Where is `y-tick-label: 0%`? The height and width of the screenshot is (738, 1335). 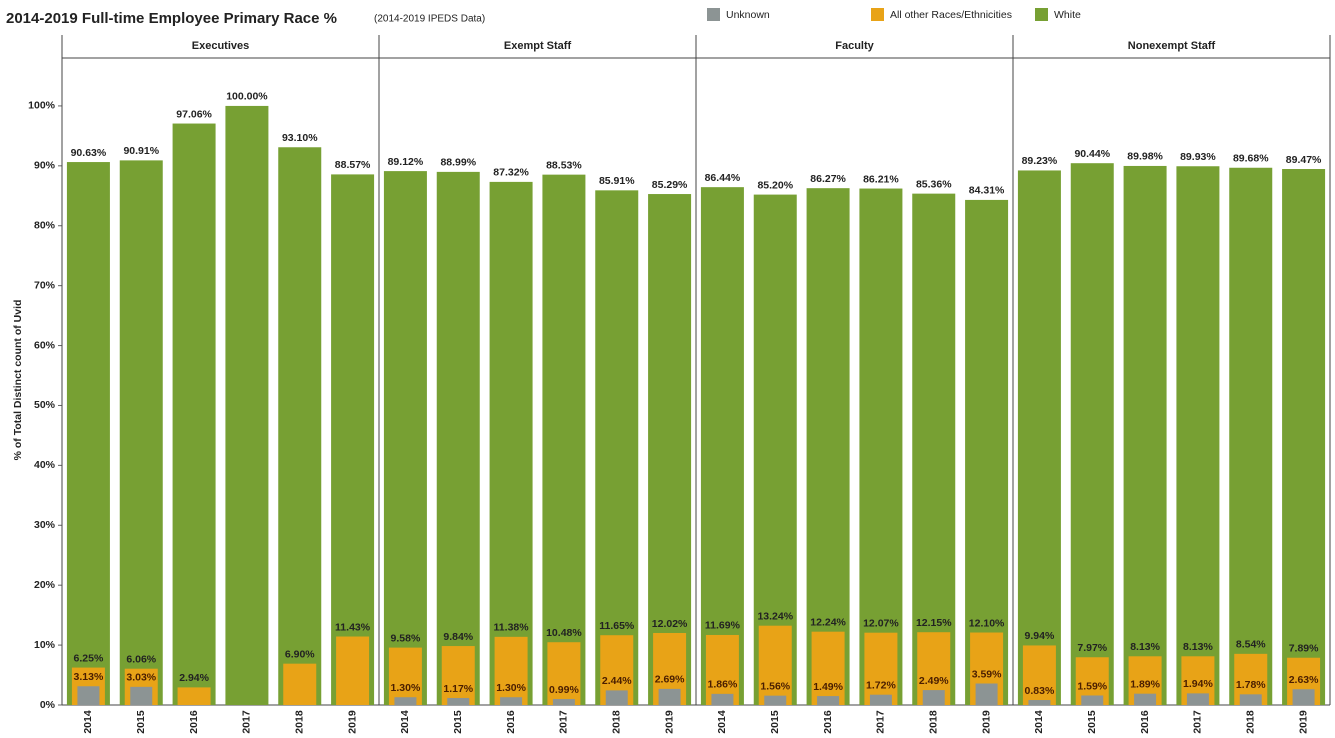
y-tick-label: 0% is located at coordinates (48, 705).